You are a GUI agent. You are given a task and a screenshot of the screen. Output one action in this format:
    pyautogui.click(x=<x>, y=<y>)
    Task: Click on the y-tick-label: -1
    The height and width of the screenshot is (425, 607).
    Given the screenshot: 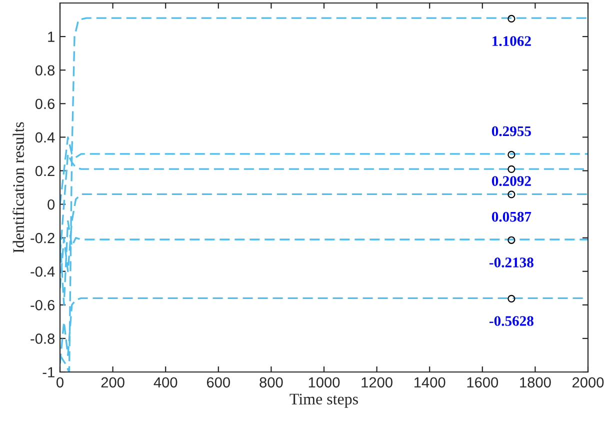 What is the action you would take?
    pyautogui.click(x=48, y=372)
    